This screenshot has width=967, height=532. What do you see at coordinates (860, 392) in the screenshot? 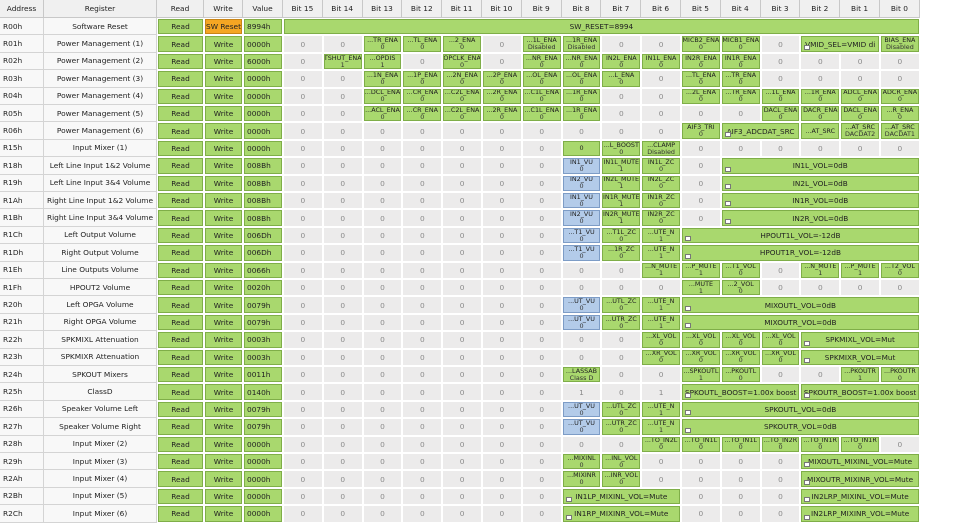
I see `field-slider: SPKOUTR_BOOST=1.00x boost` at bounding box center [860, 392].